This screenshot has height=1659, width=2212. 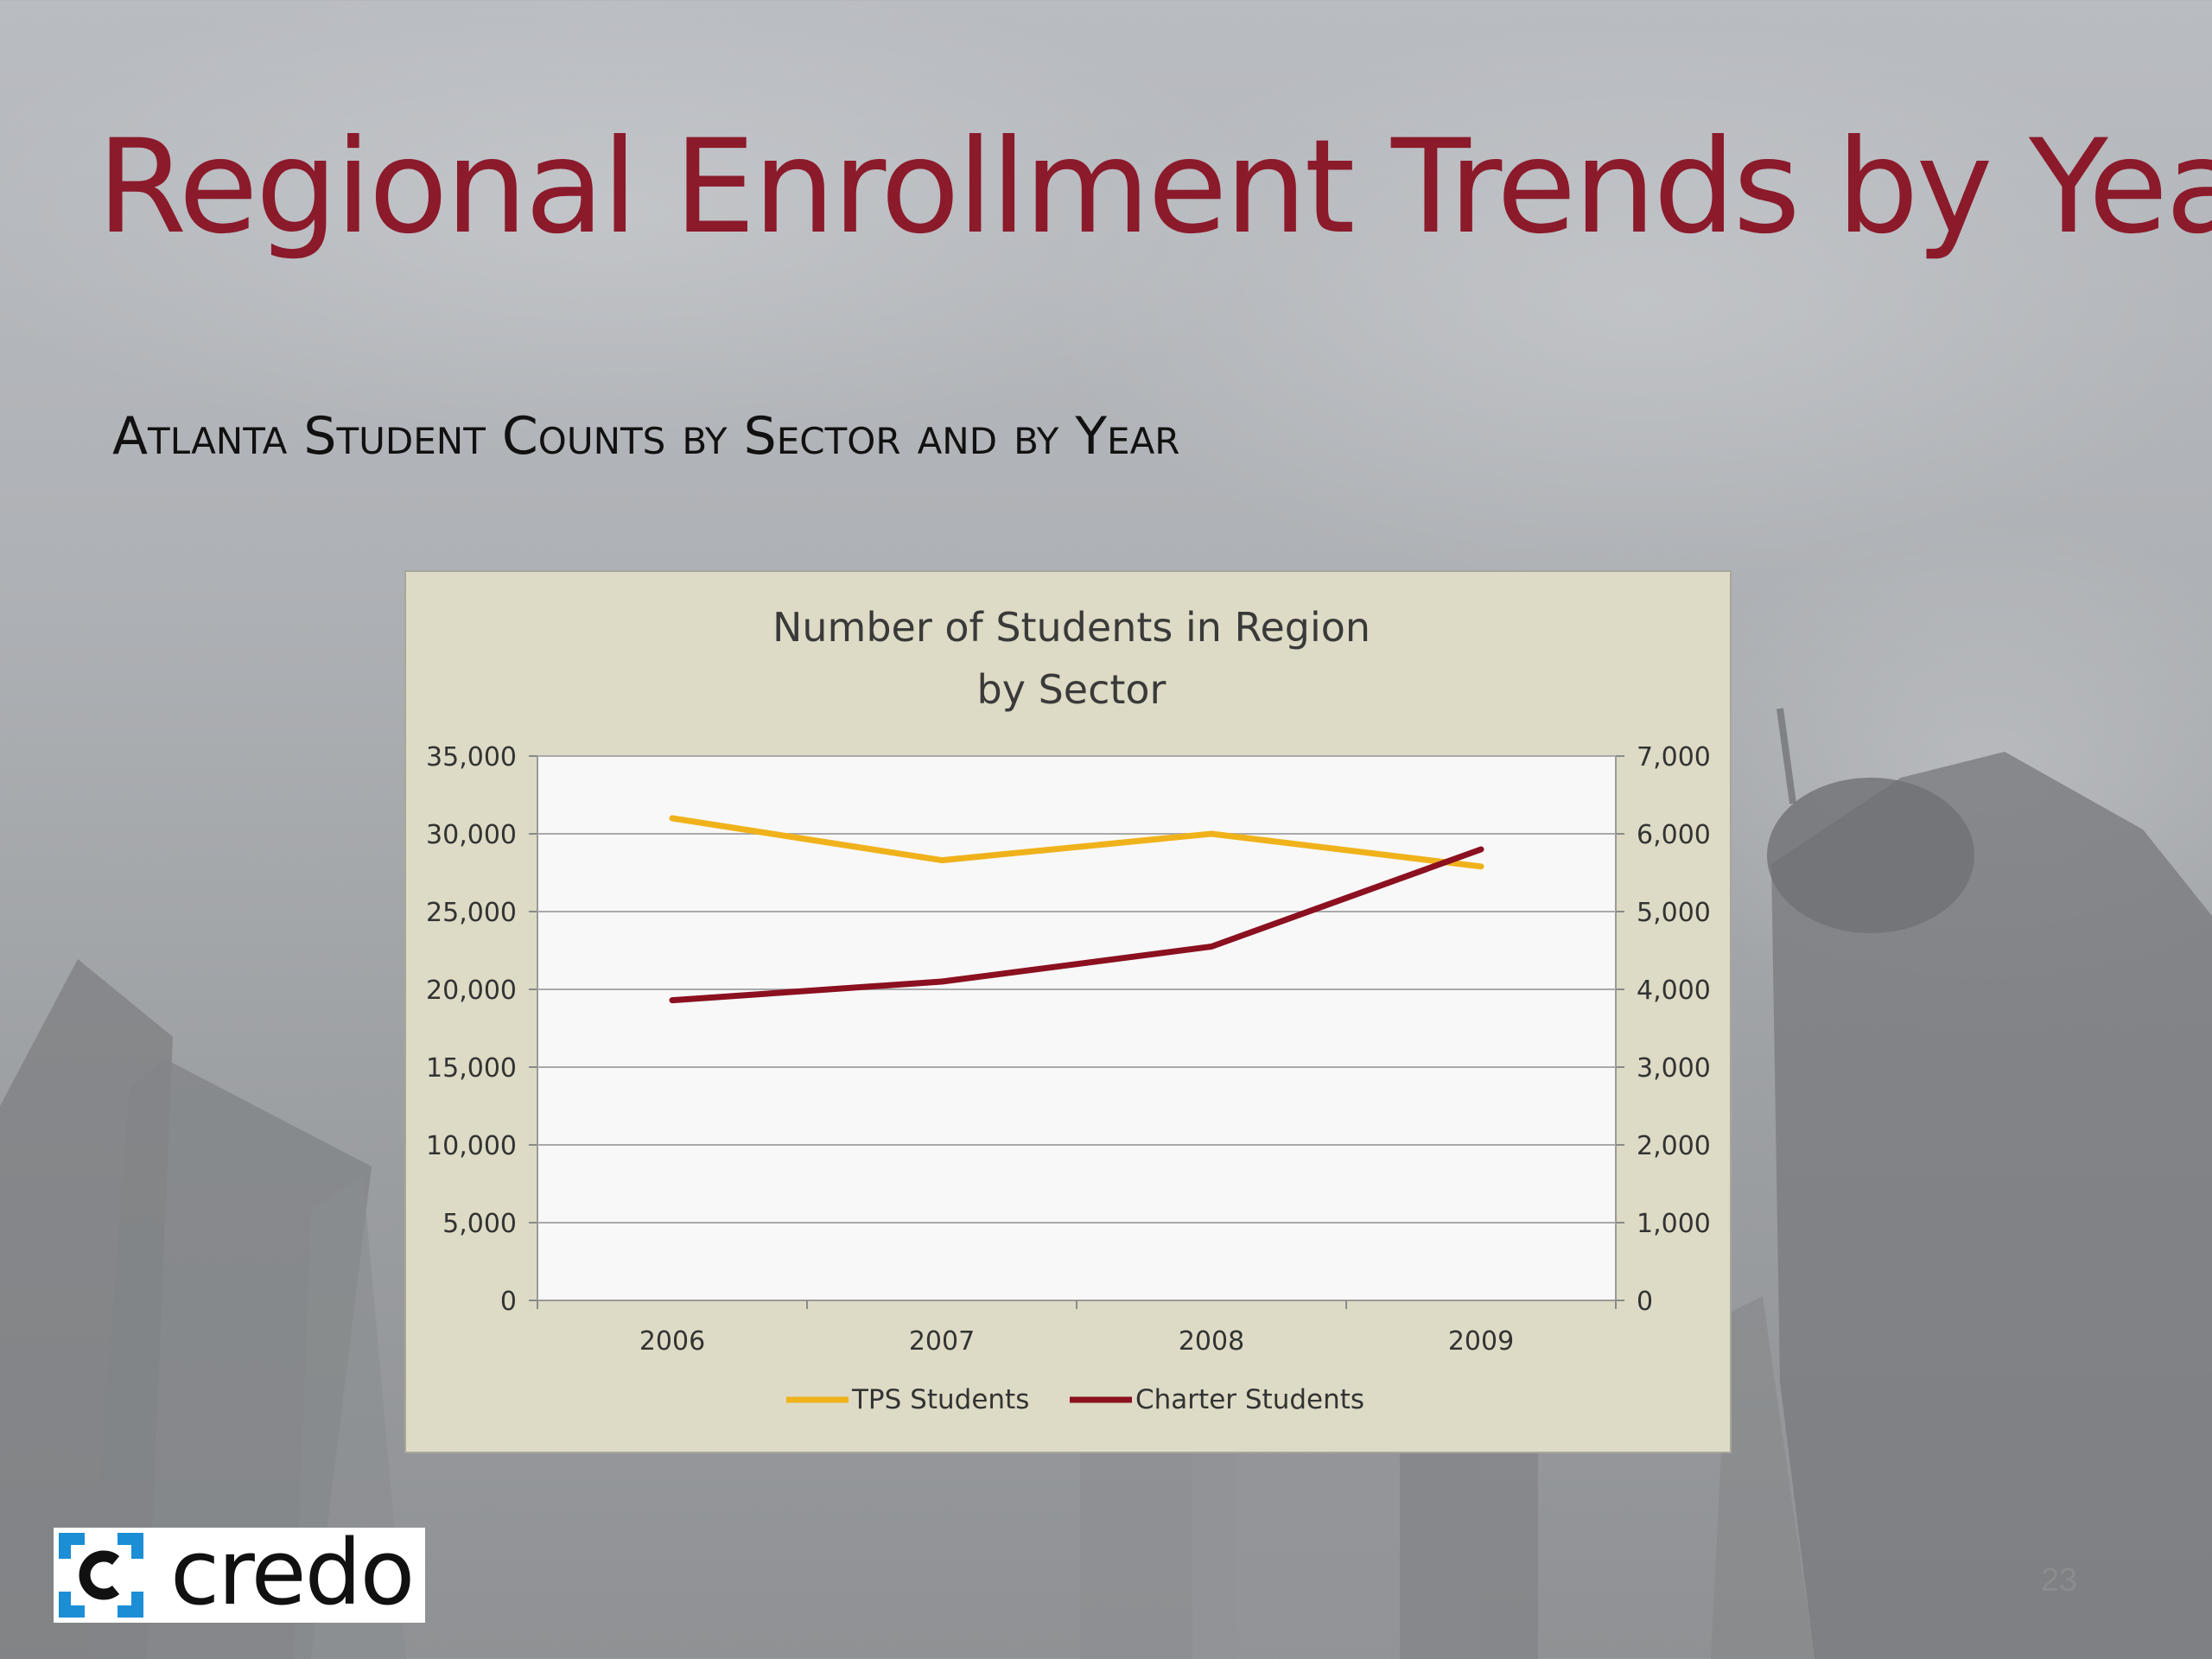 What do you see at coordinates (471, 757) in the screenshot?
I see `y-left-tick-label: 35,000` at bounding box center [471, 757].